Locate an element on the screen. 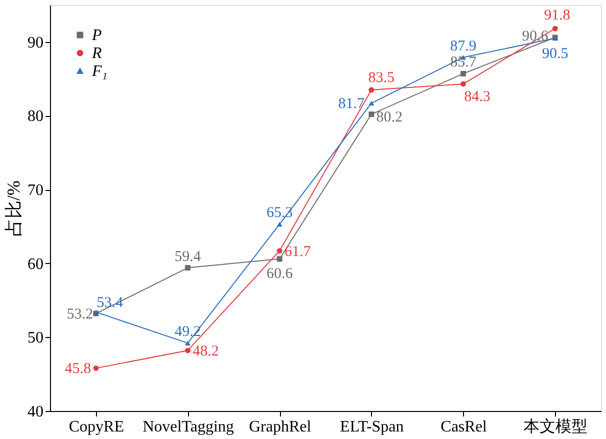 The height and width of the screenshot is (439, 606). data-label: 80.2 is located at coordinates (389, 117).